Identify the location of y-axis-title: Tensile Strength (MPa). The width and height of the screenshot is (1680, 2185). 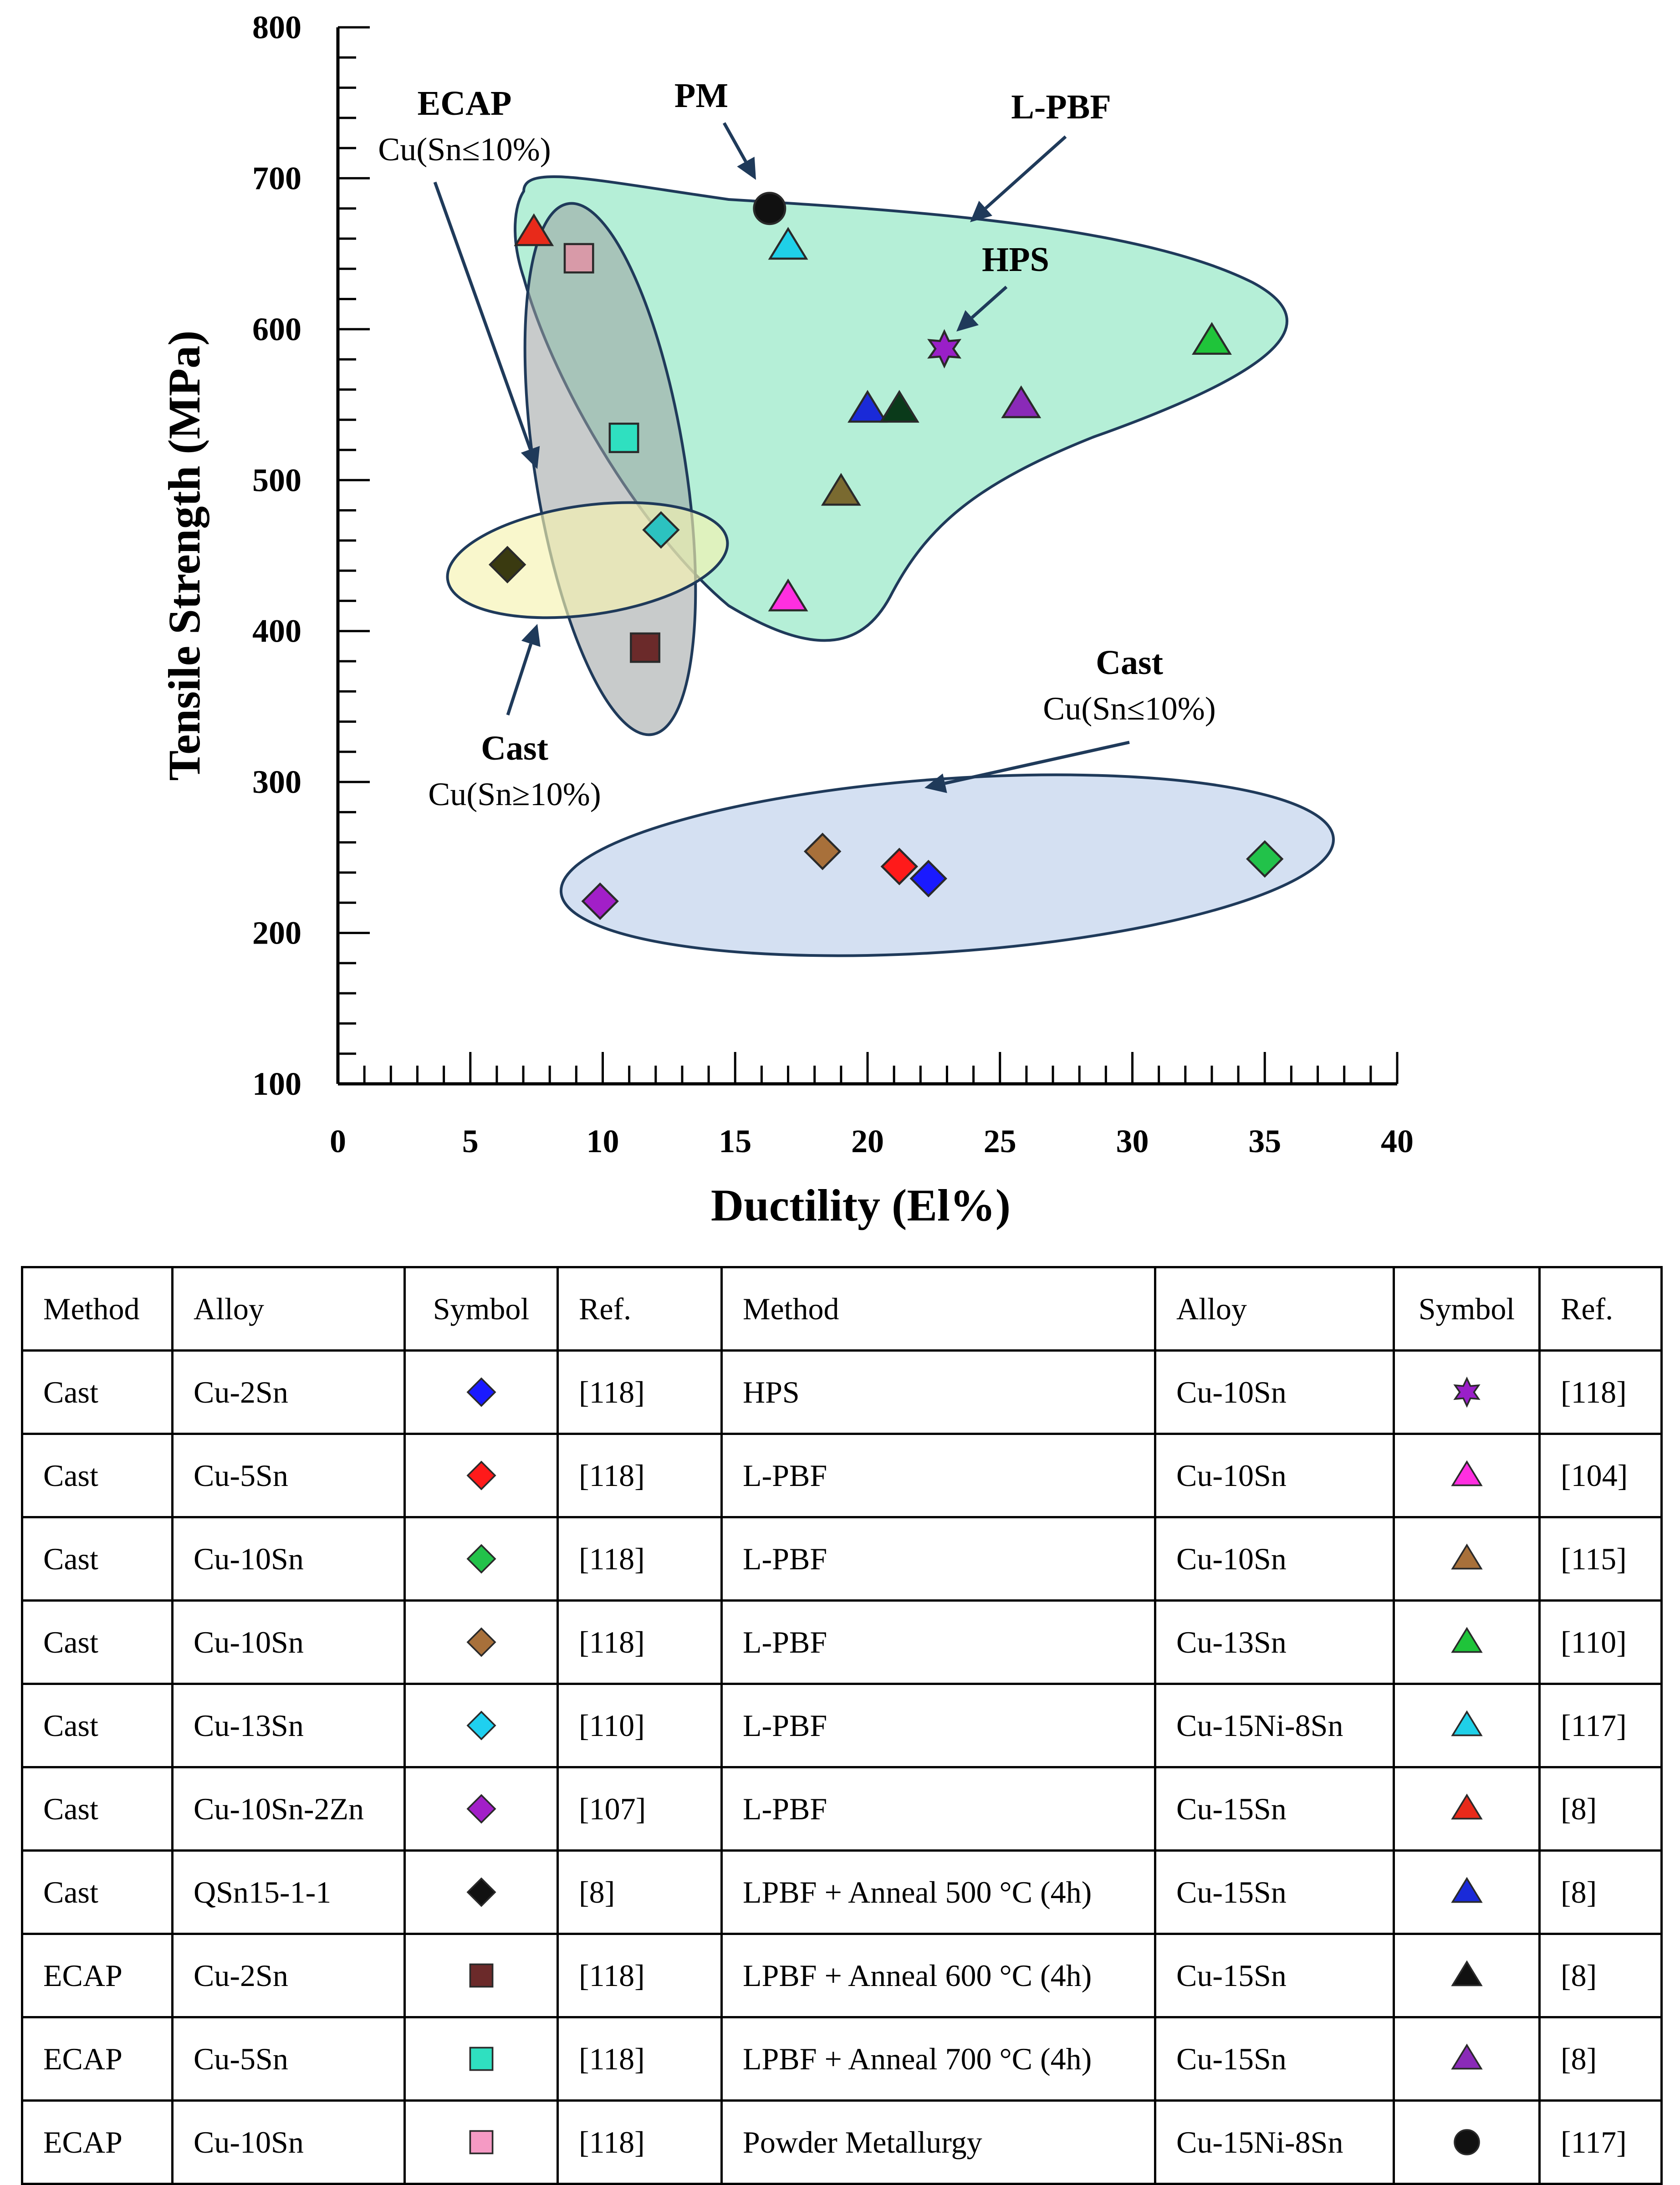
(184, 556).